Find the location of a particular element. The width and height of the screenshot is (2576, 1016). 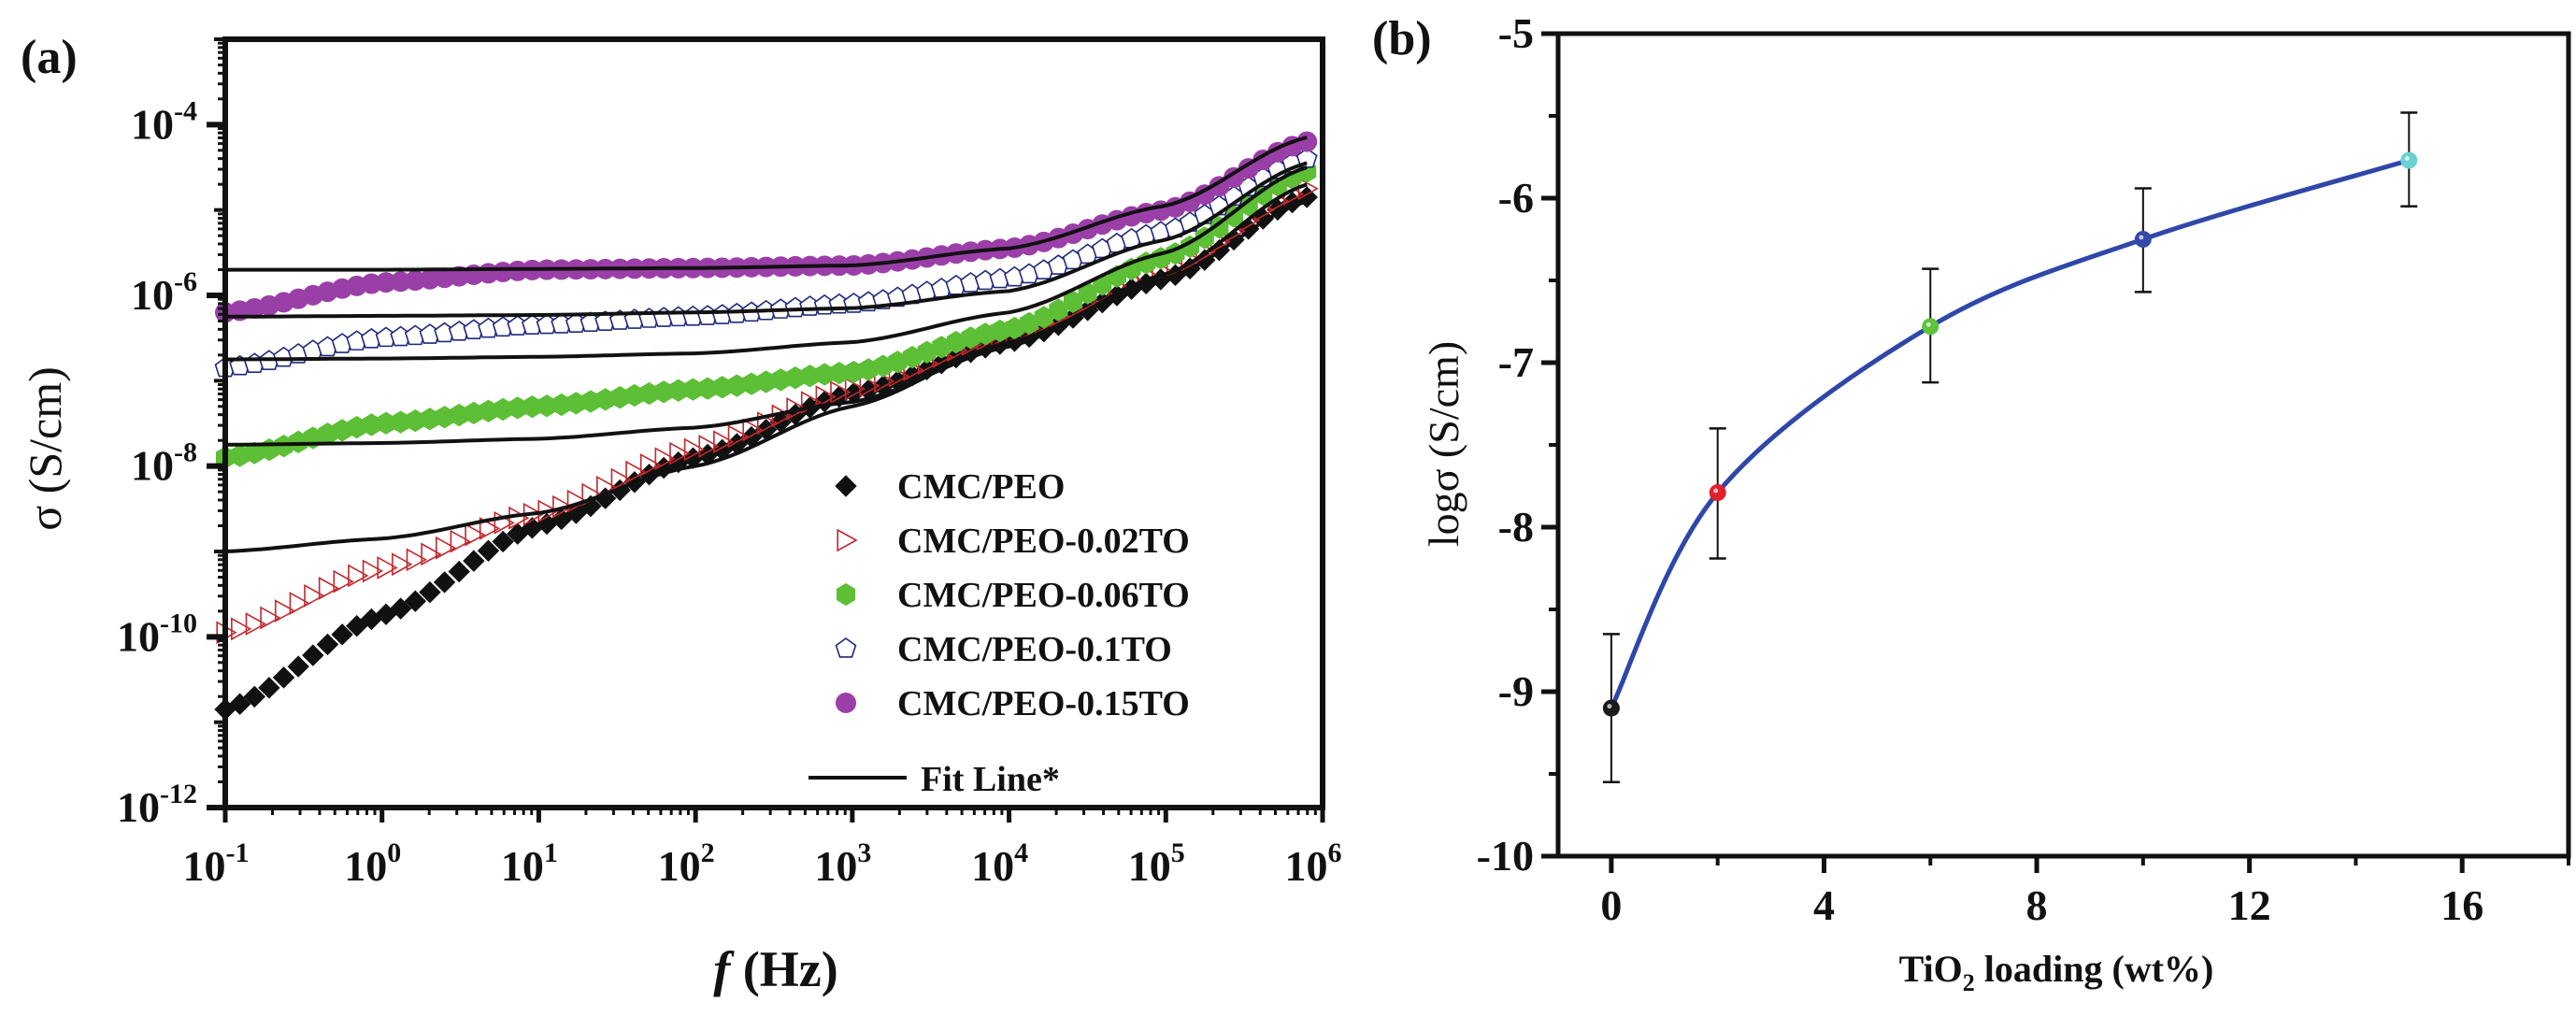

x-tick-label: 0 is located at coordinates (1611, 905).